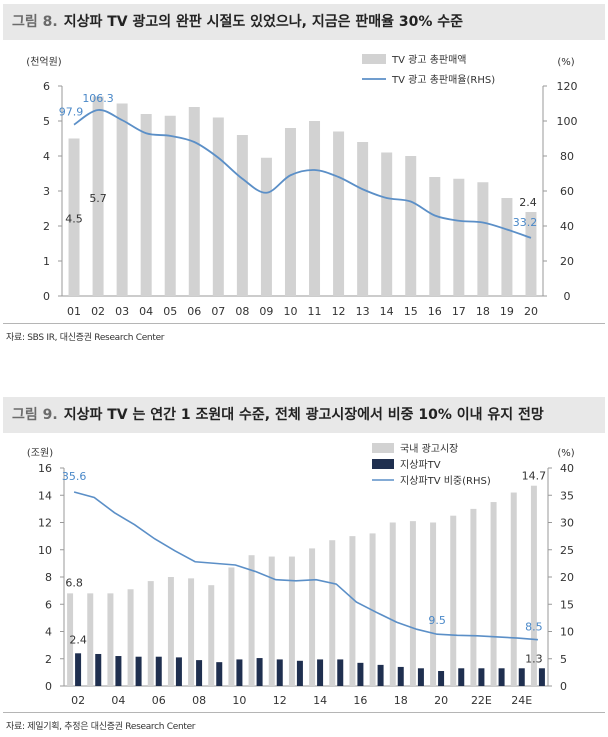 This screenshot has height=737, width=608. What do you see at coordinates (170, 311) in the screenshot?
I see `x-tick-label: 05` at bounding box center [170, 311].